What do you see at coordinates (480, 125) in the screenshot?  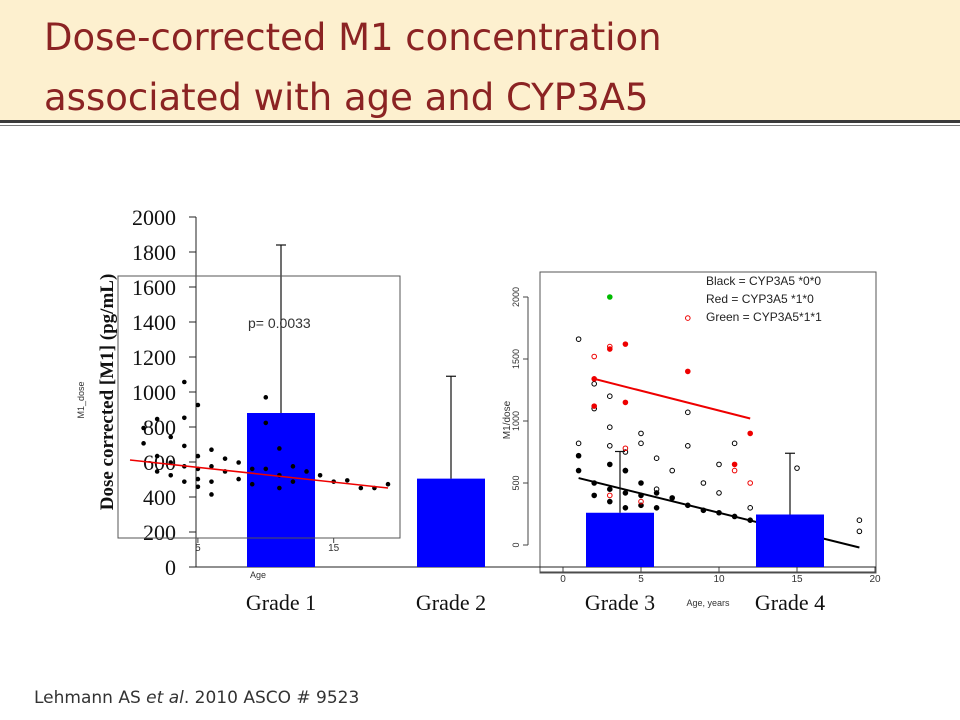 I see `title-rule-thin` at bounding box center [480, 125].